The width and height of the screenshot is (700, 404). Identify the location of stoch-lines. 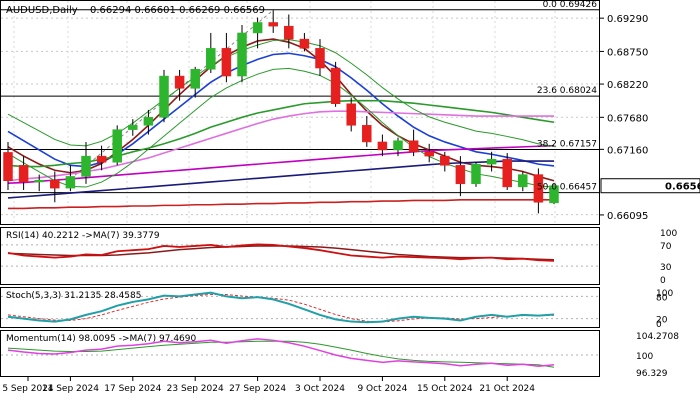
(281, 307).